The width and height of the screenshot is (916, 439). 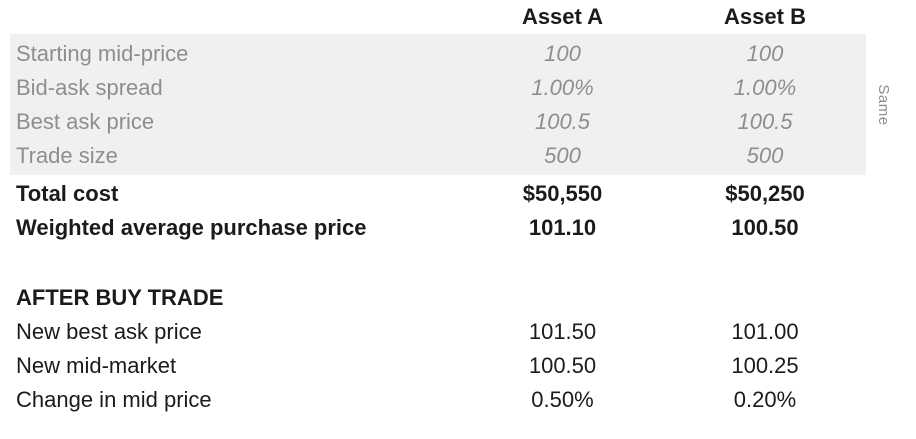 I want to click on header-row: Asset A Asset B, so click(x=463, y=17).